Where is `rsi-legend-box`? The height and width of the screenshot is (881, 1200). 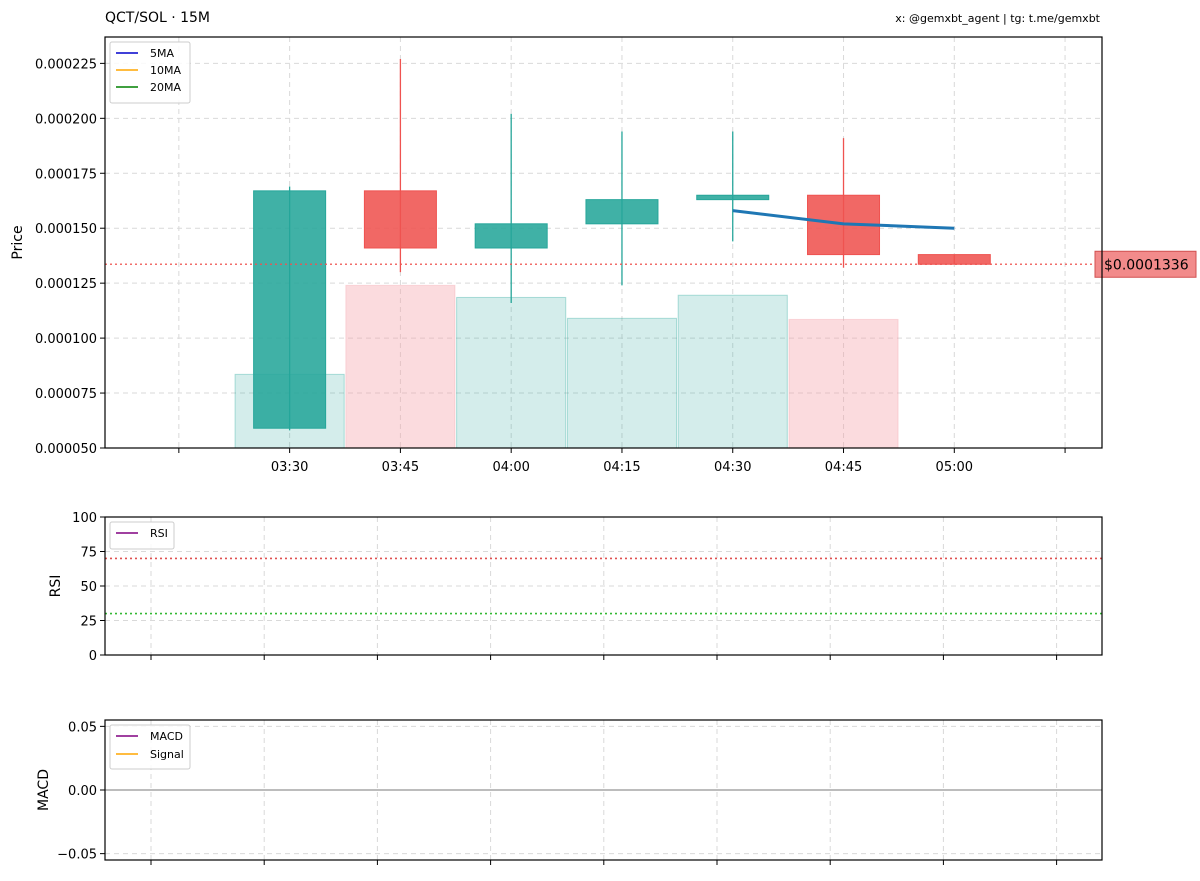 rsi-legend-box is located at coordinates (142, 535).